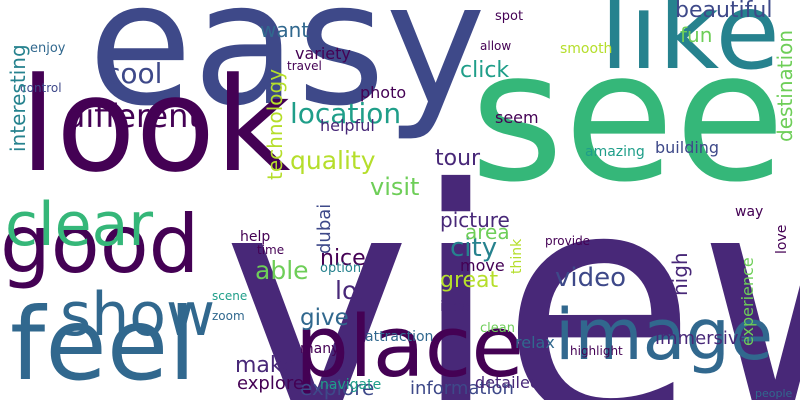 Image resolution: width=800 pixels, height=400 pixels. Describe the element at coordinates (399, 337) in the screenshot. I see `word-attraction: attraction` at that location.